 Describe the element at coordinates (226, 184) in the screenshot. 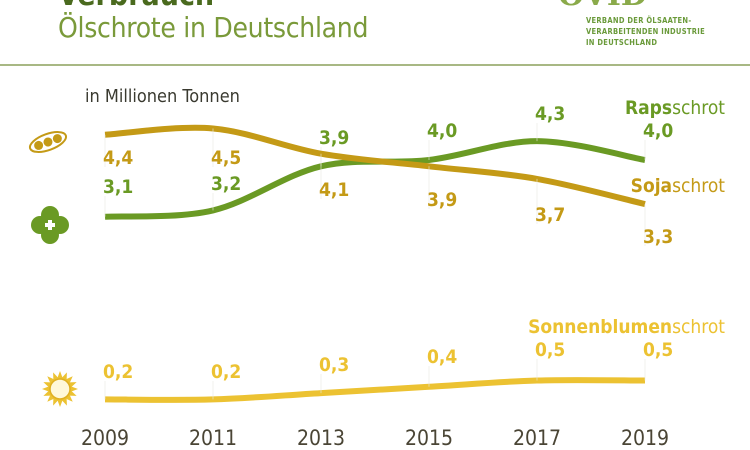

I see `data-label: 3,2` at that location.